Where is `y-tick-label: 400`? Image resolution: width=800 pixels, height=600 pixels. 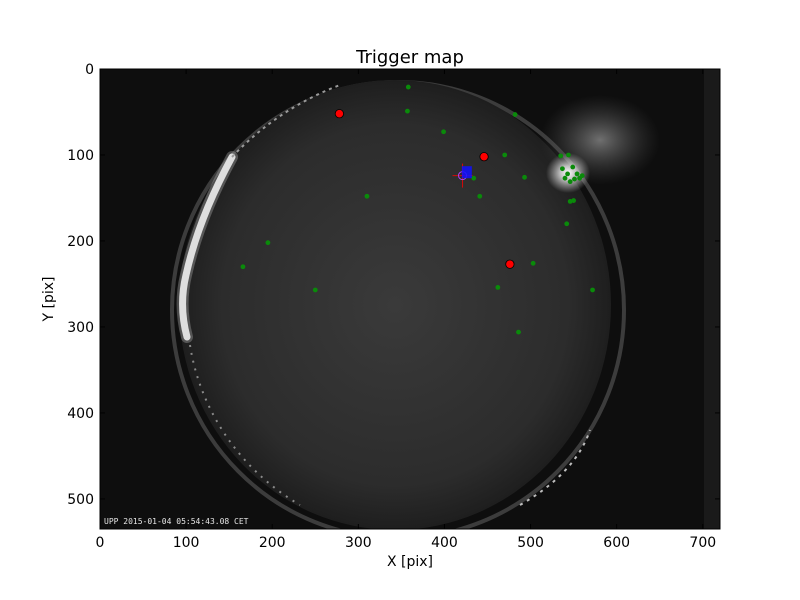
y-tick-label: 400 is located at coordinates (80, 414).